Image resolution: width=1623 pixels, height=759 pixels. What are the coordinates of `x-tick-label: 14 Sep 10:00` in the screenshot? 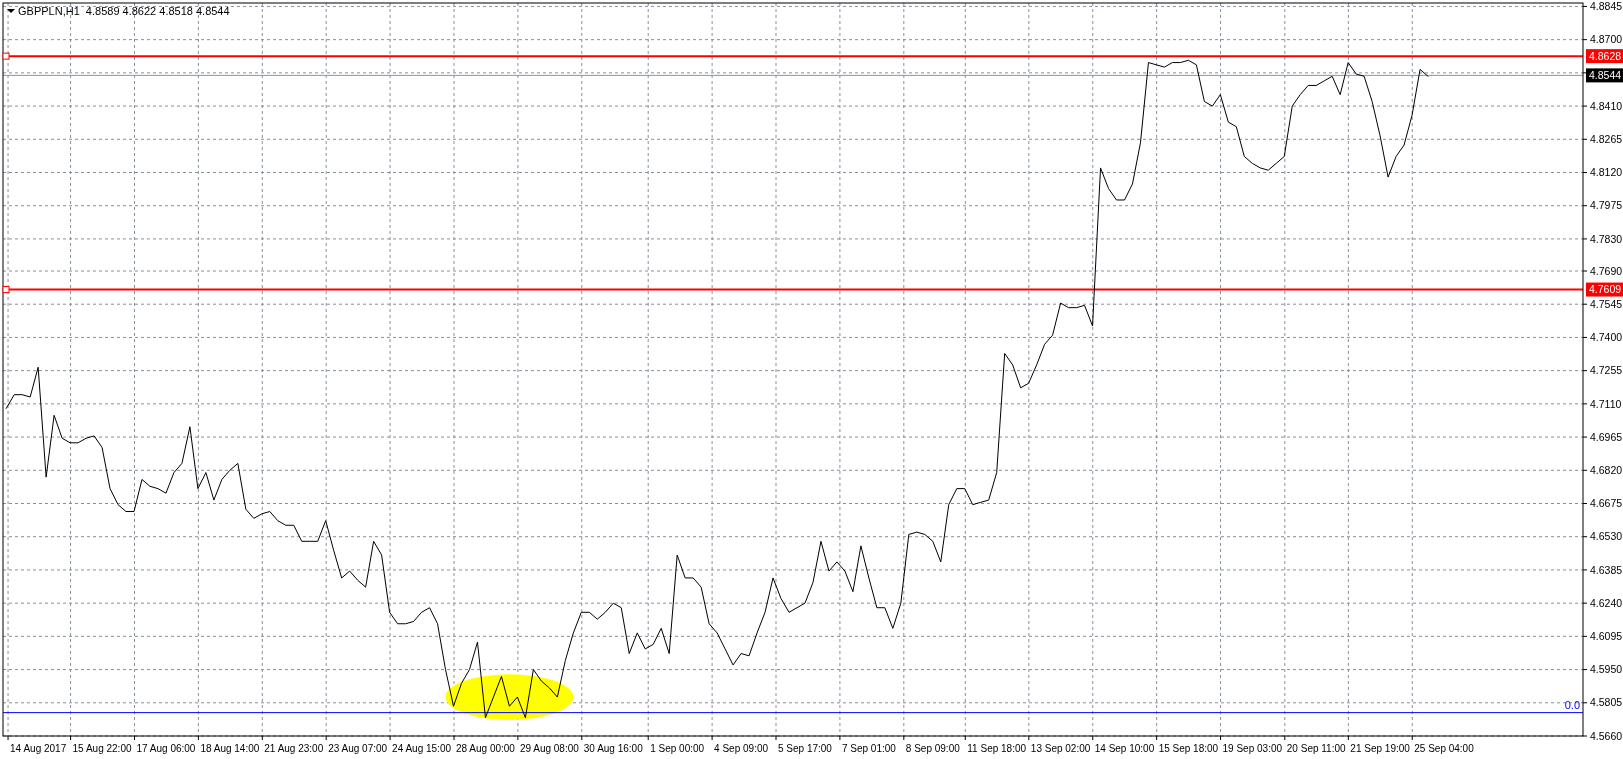 It's located at (1124, 748).